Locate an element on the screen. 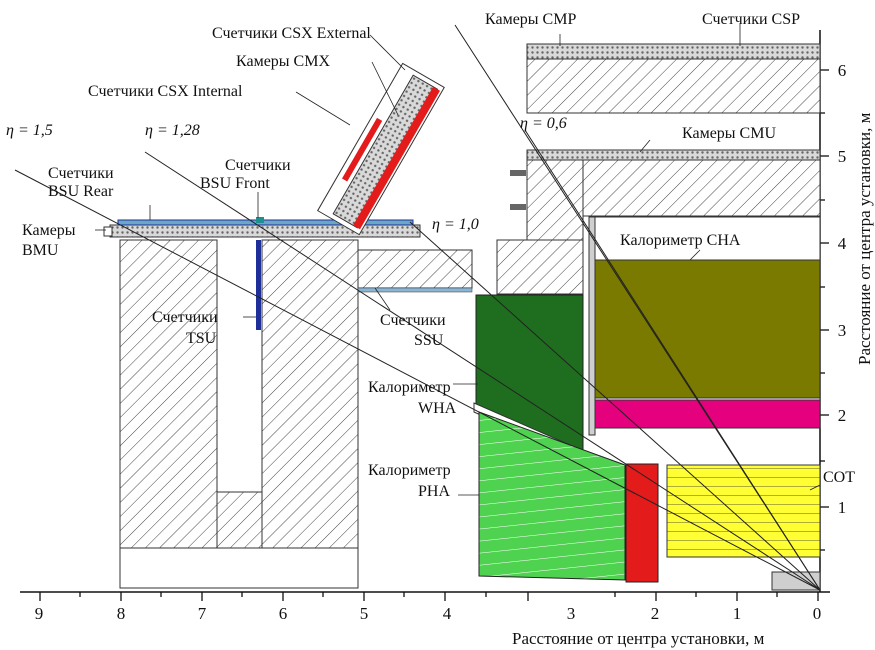  label-csx-internal: Счетчики CSX Internal is located at coordinates (165, 91).